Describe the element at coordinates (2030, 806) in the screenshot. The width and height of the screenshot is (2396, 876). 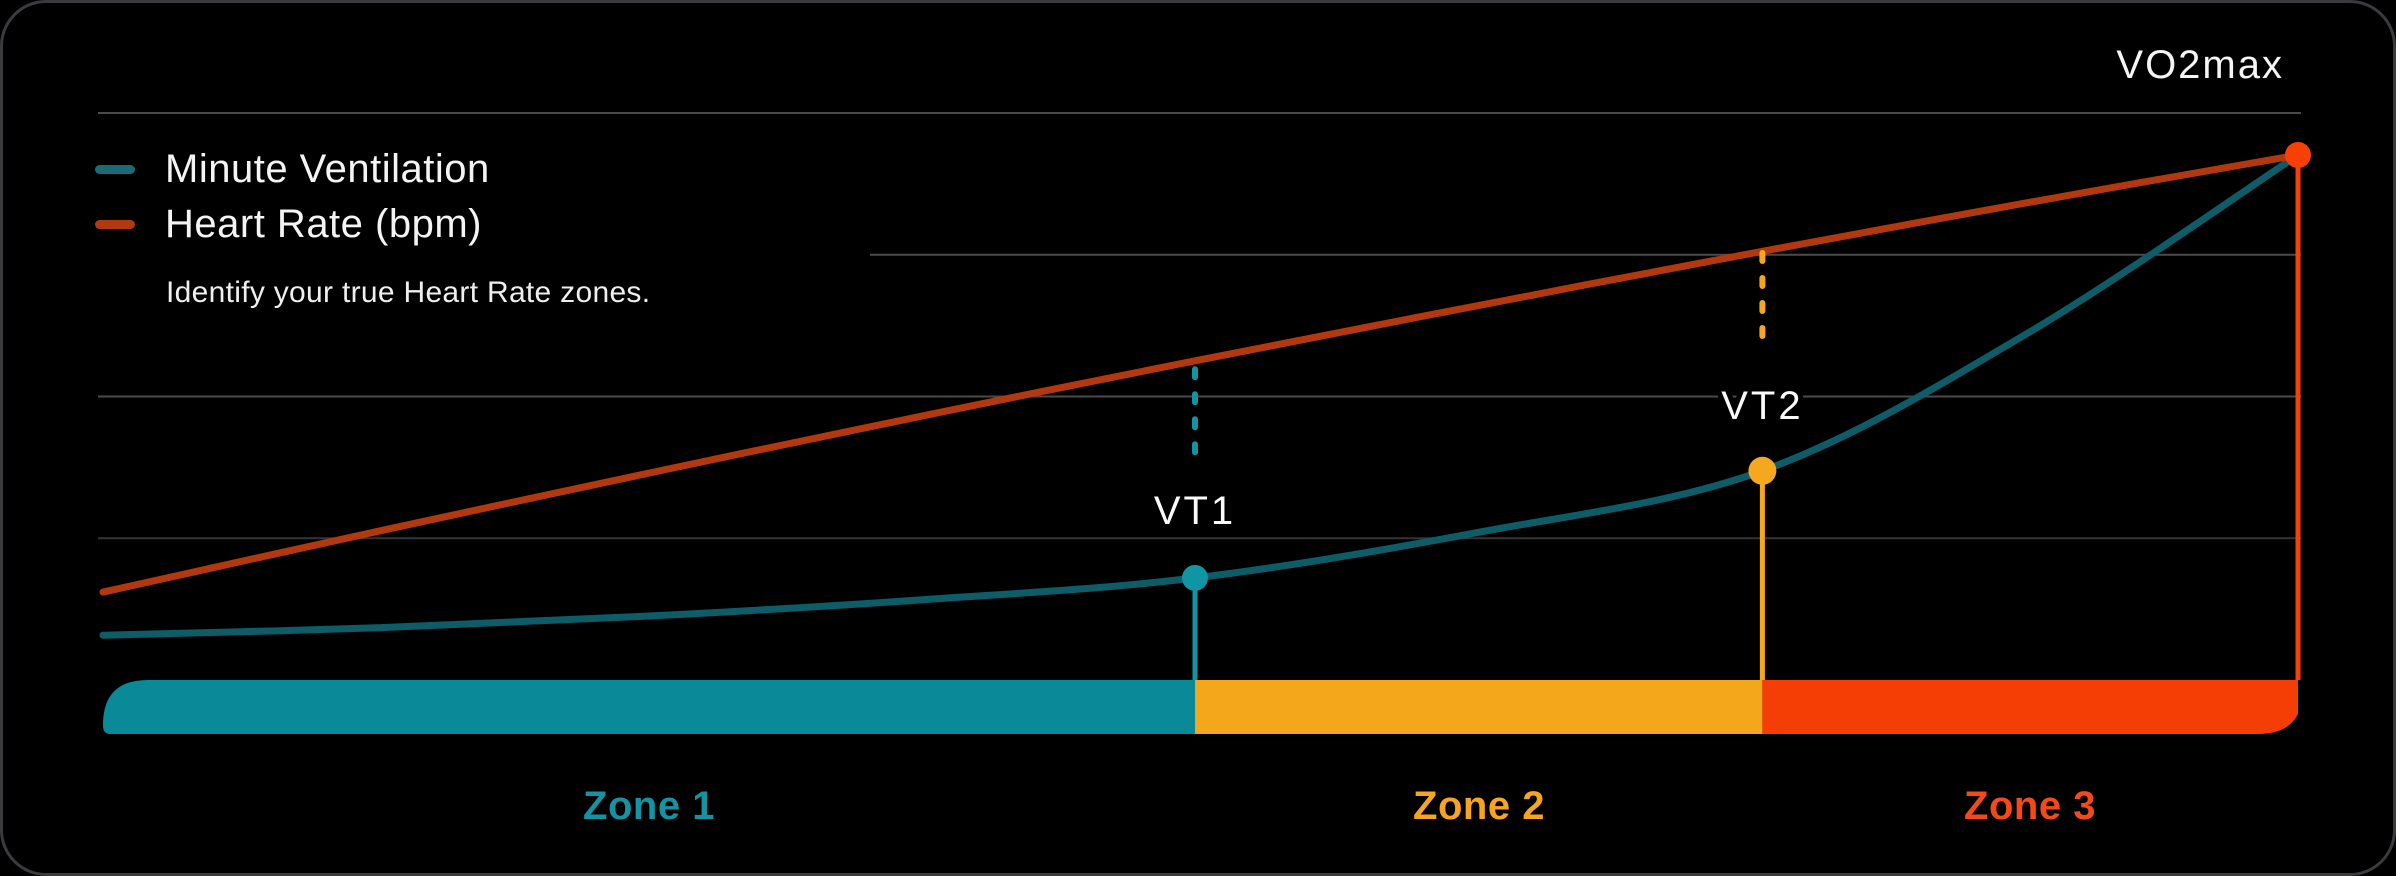
I see `zone-label-zone-3: Zone 3` at that location.